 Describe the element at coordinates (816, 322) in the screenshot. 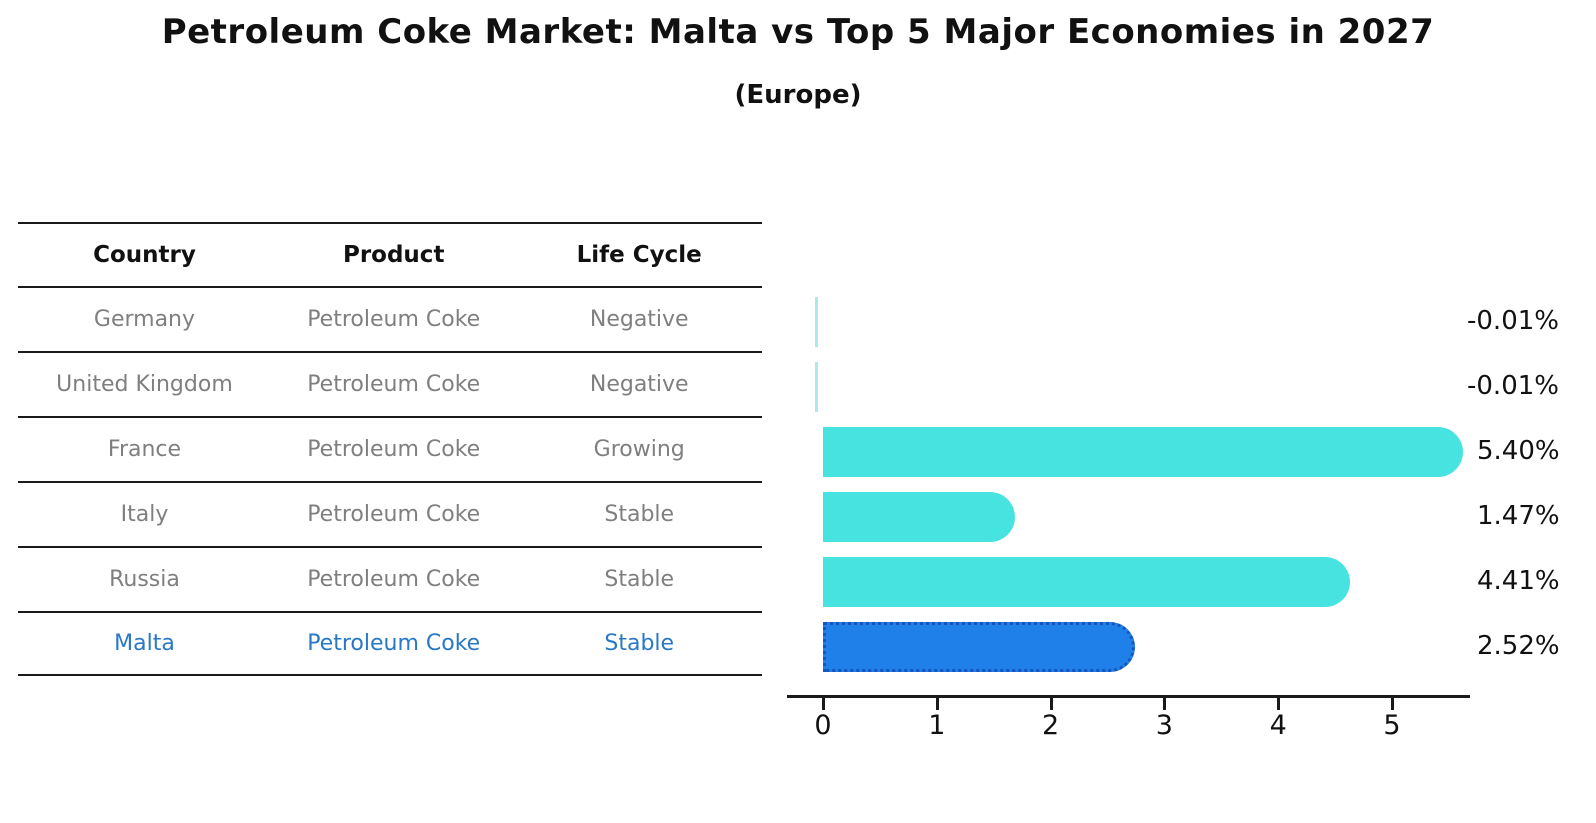

I see `bar-germany` at that location.